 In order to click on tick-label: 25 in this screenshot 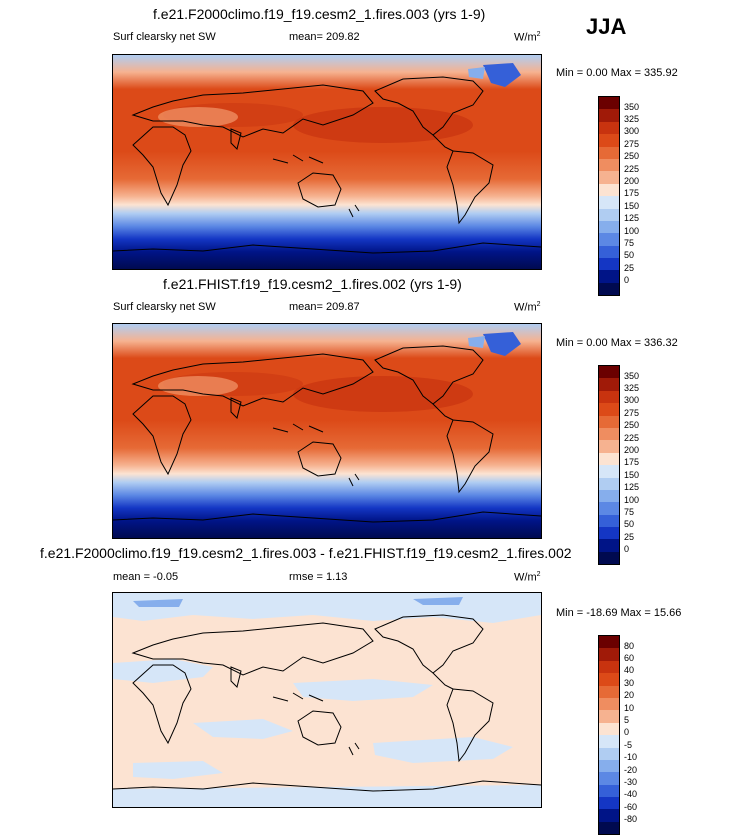, I will do `click(629, 537)`.